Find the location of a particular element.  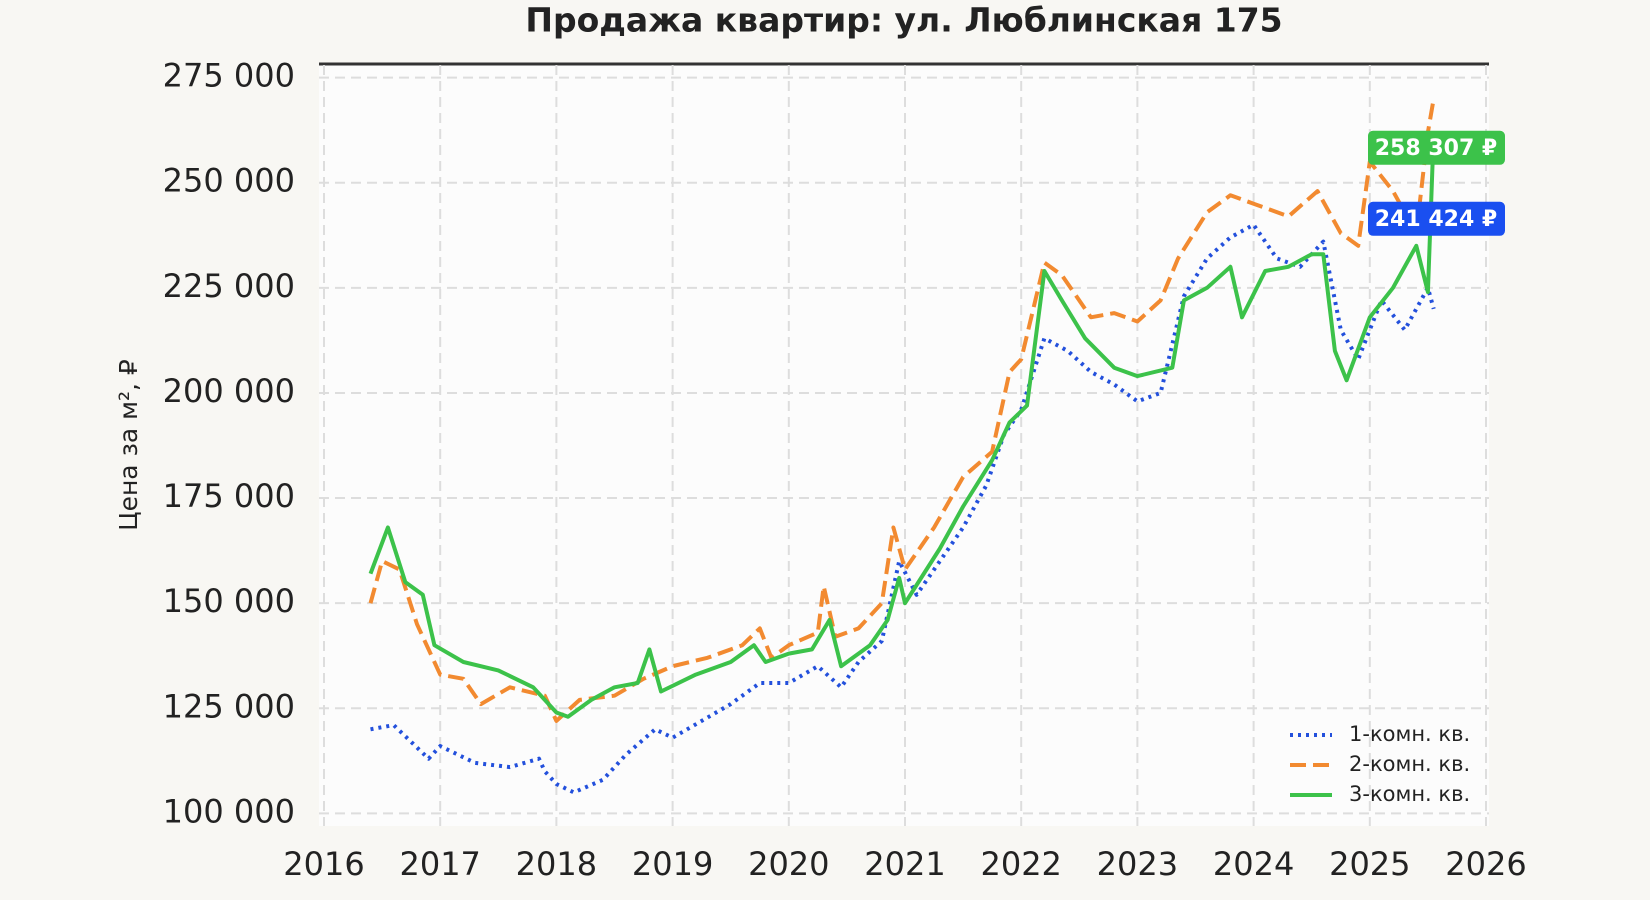

y-tick-label: 250 000 is located at coordinates (229, 181).